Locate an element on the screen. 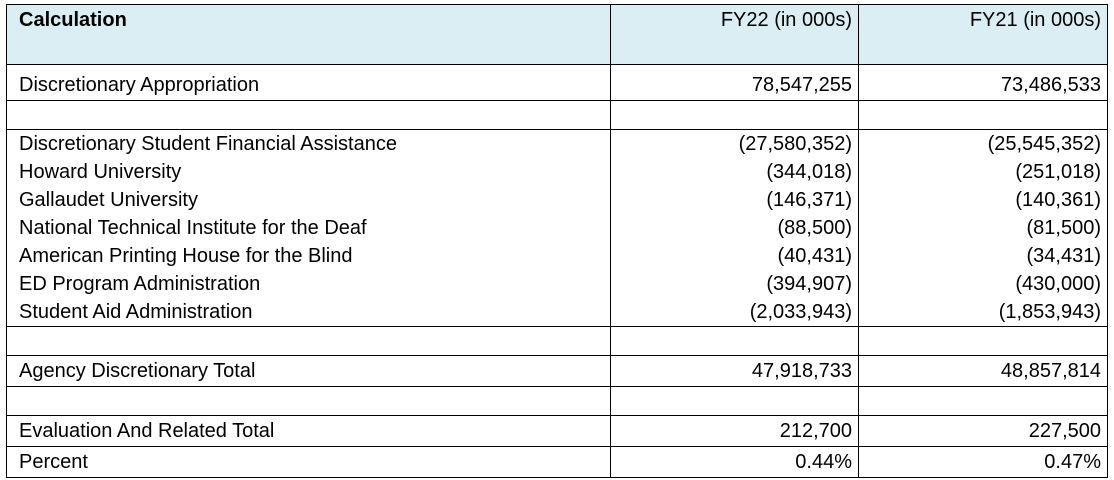 Image resolution: width=1114 pixels, height=480 pixels. fy21-percent: 0.47% is located at coordinates (983, 462).